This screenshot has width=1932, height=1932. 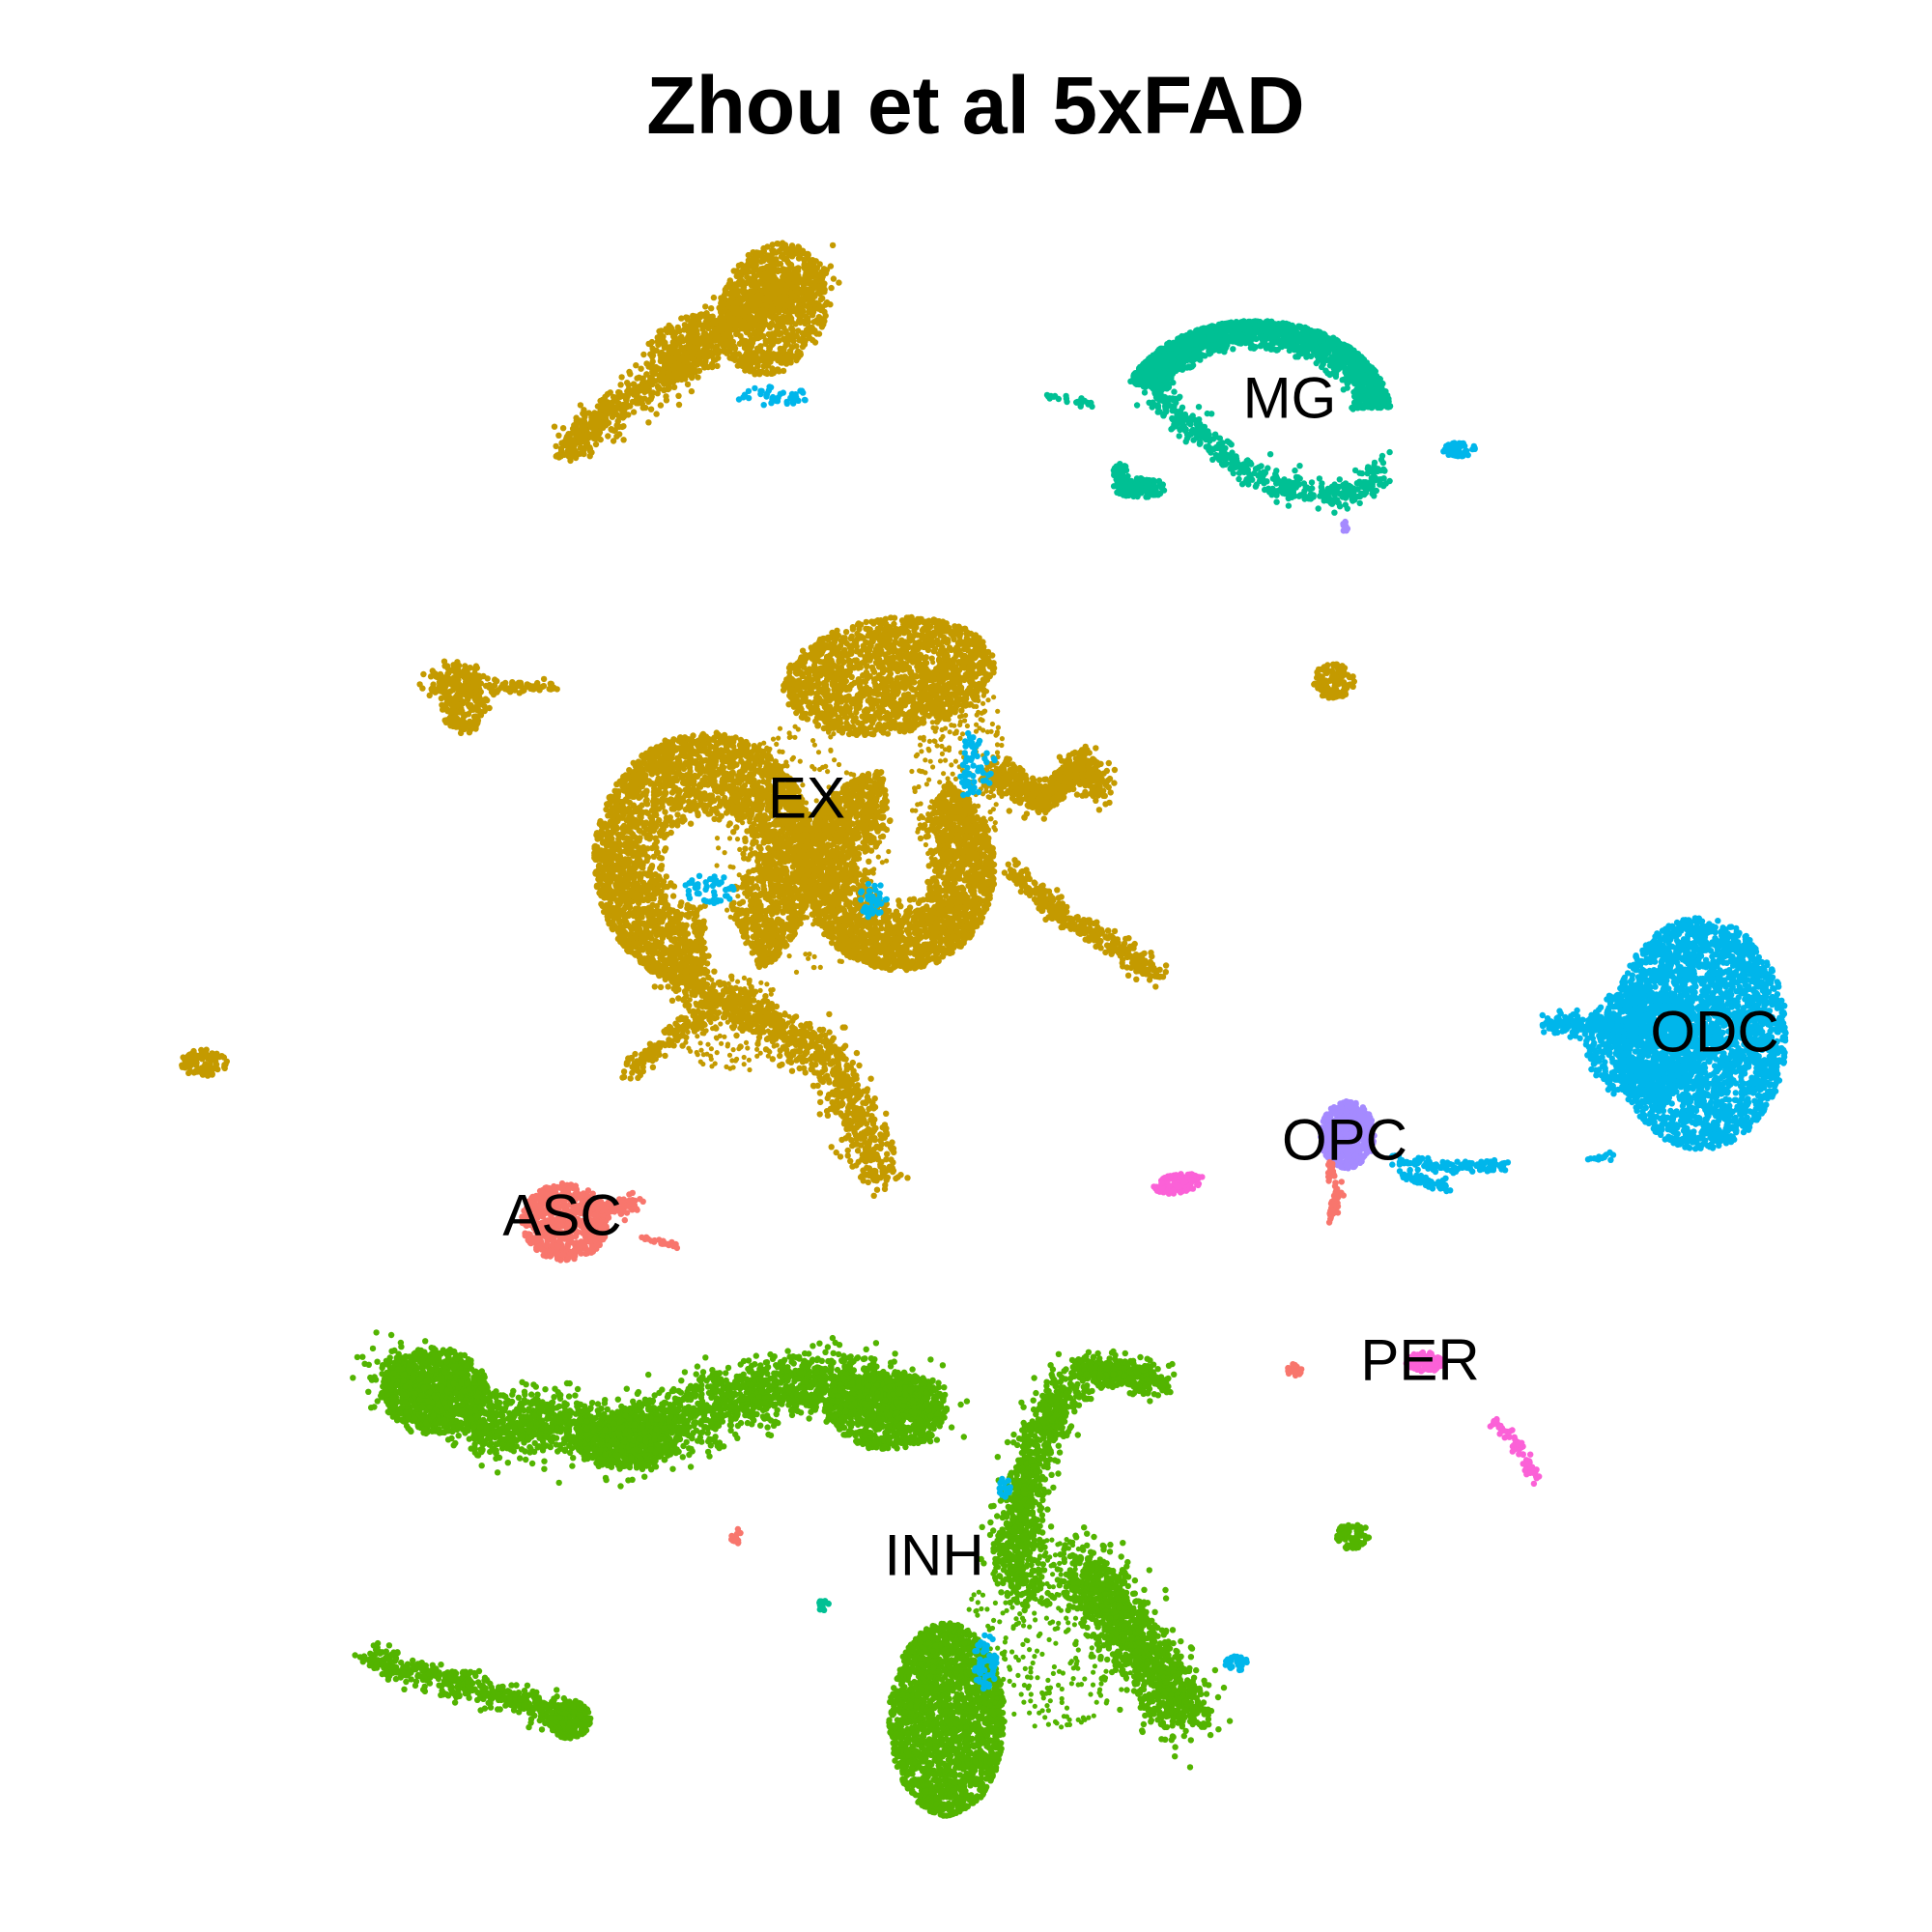 What do you see at coordinates (975, 105) in the screenshot?
I see `chart-title: Zhou et al 5xFAD` at bounding box center [975, 105].